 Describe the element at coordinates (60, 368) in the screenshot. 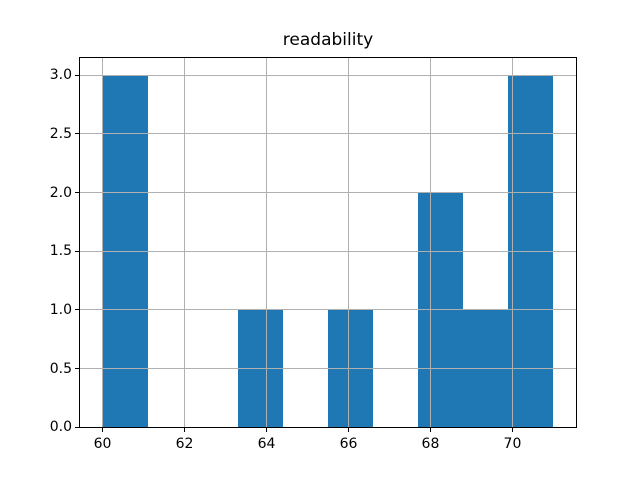

I see `y-tick-label: 0.5` at that location.